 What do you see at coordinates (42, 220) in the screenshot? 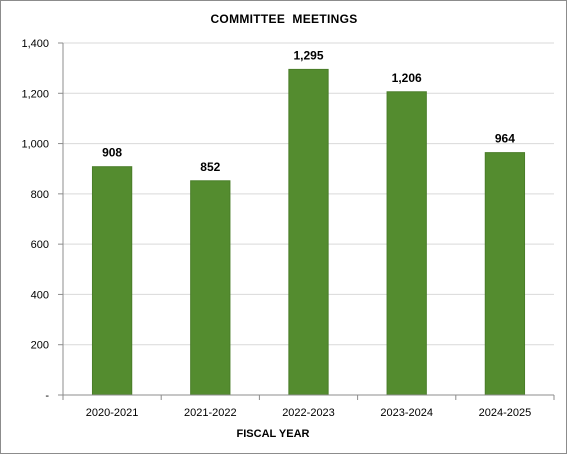
I see `y-axis-ticks: - 200 400 600 800 1,000 1,200 1,400` at bounding box center [42, 220].